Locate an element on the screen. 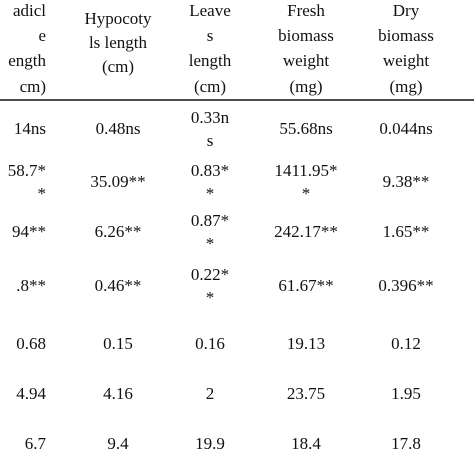  table-cell: 19.9 is located at coordinates (210, 443).